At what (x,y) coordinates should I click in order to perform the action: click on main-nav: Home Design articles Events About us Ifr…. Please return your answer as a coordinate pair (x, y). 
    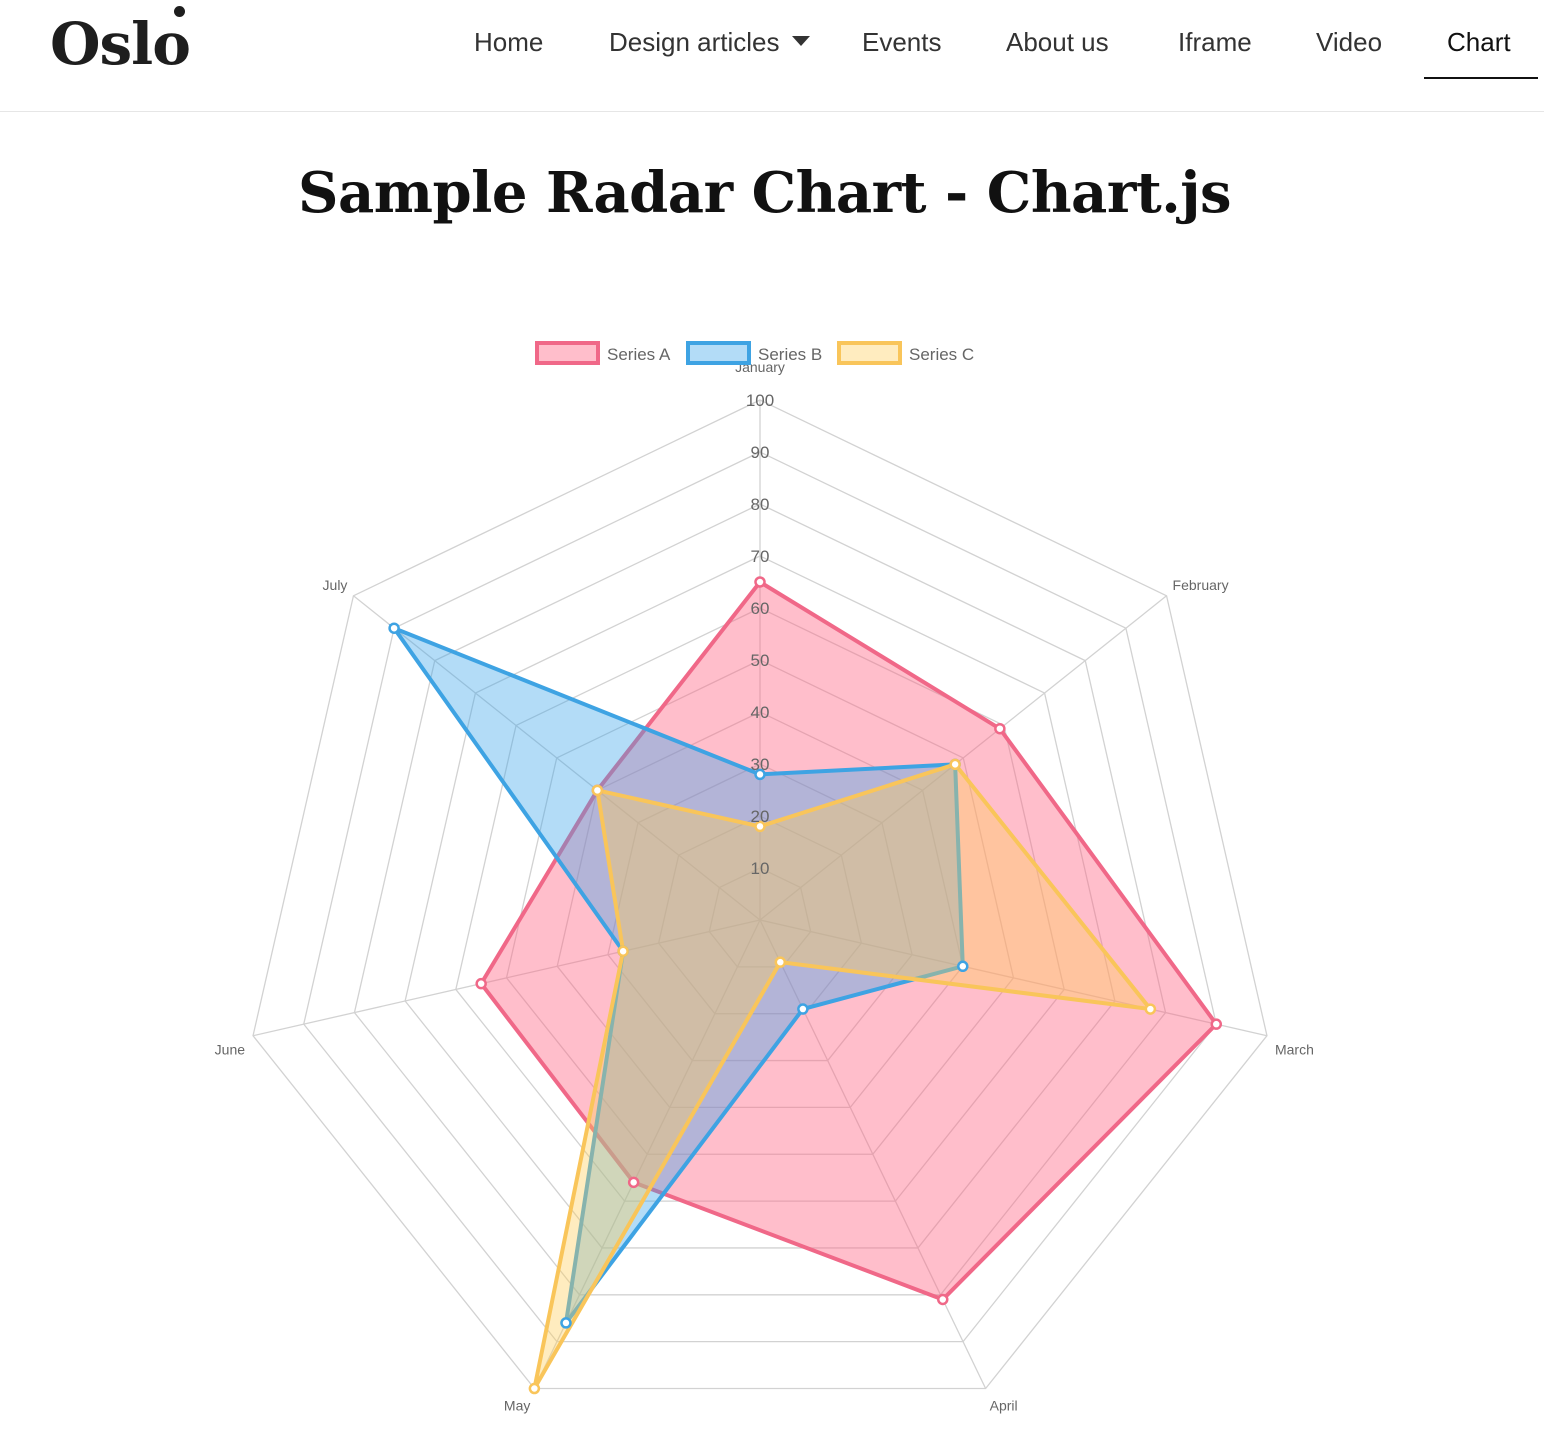
    Looking at the image, I should click on (772, 56).